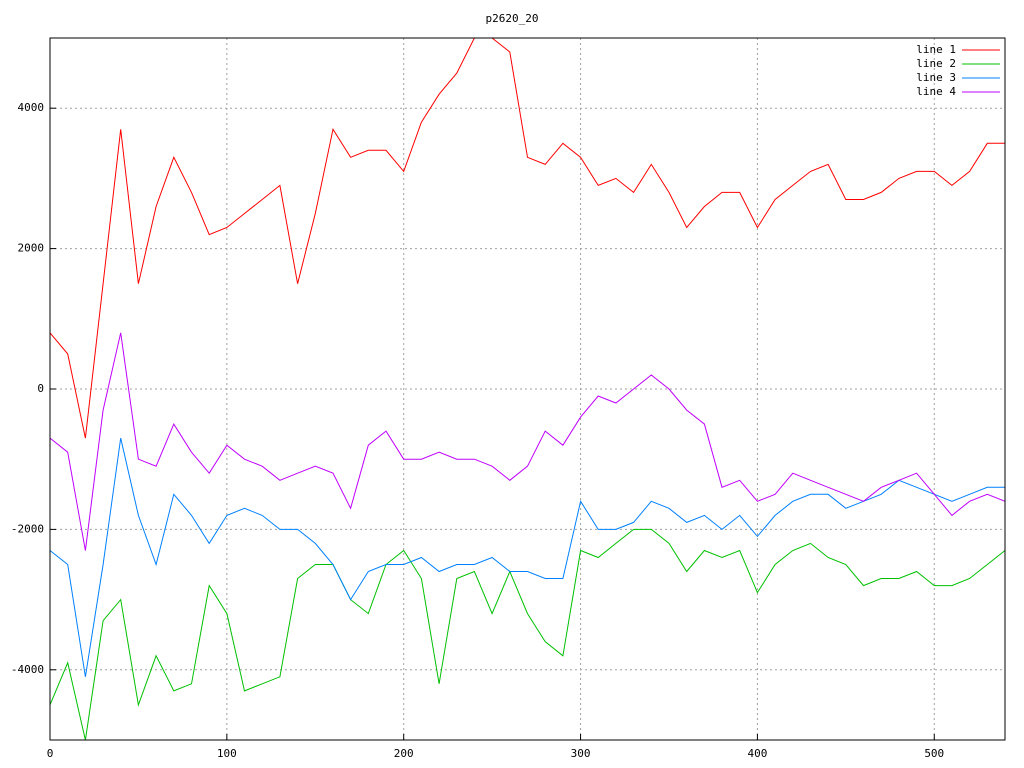  I want to click on y-tick-label: -2000, so click(27, 528).